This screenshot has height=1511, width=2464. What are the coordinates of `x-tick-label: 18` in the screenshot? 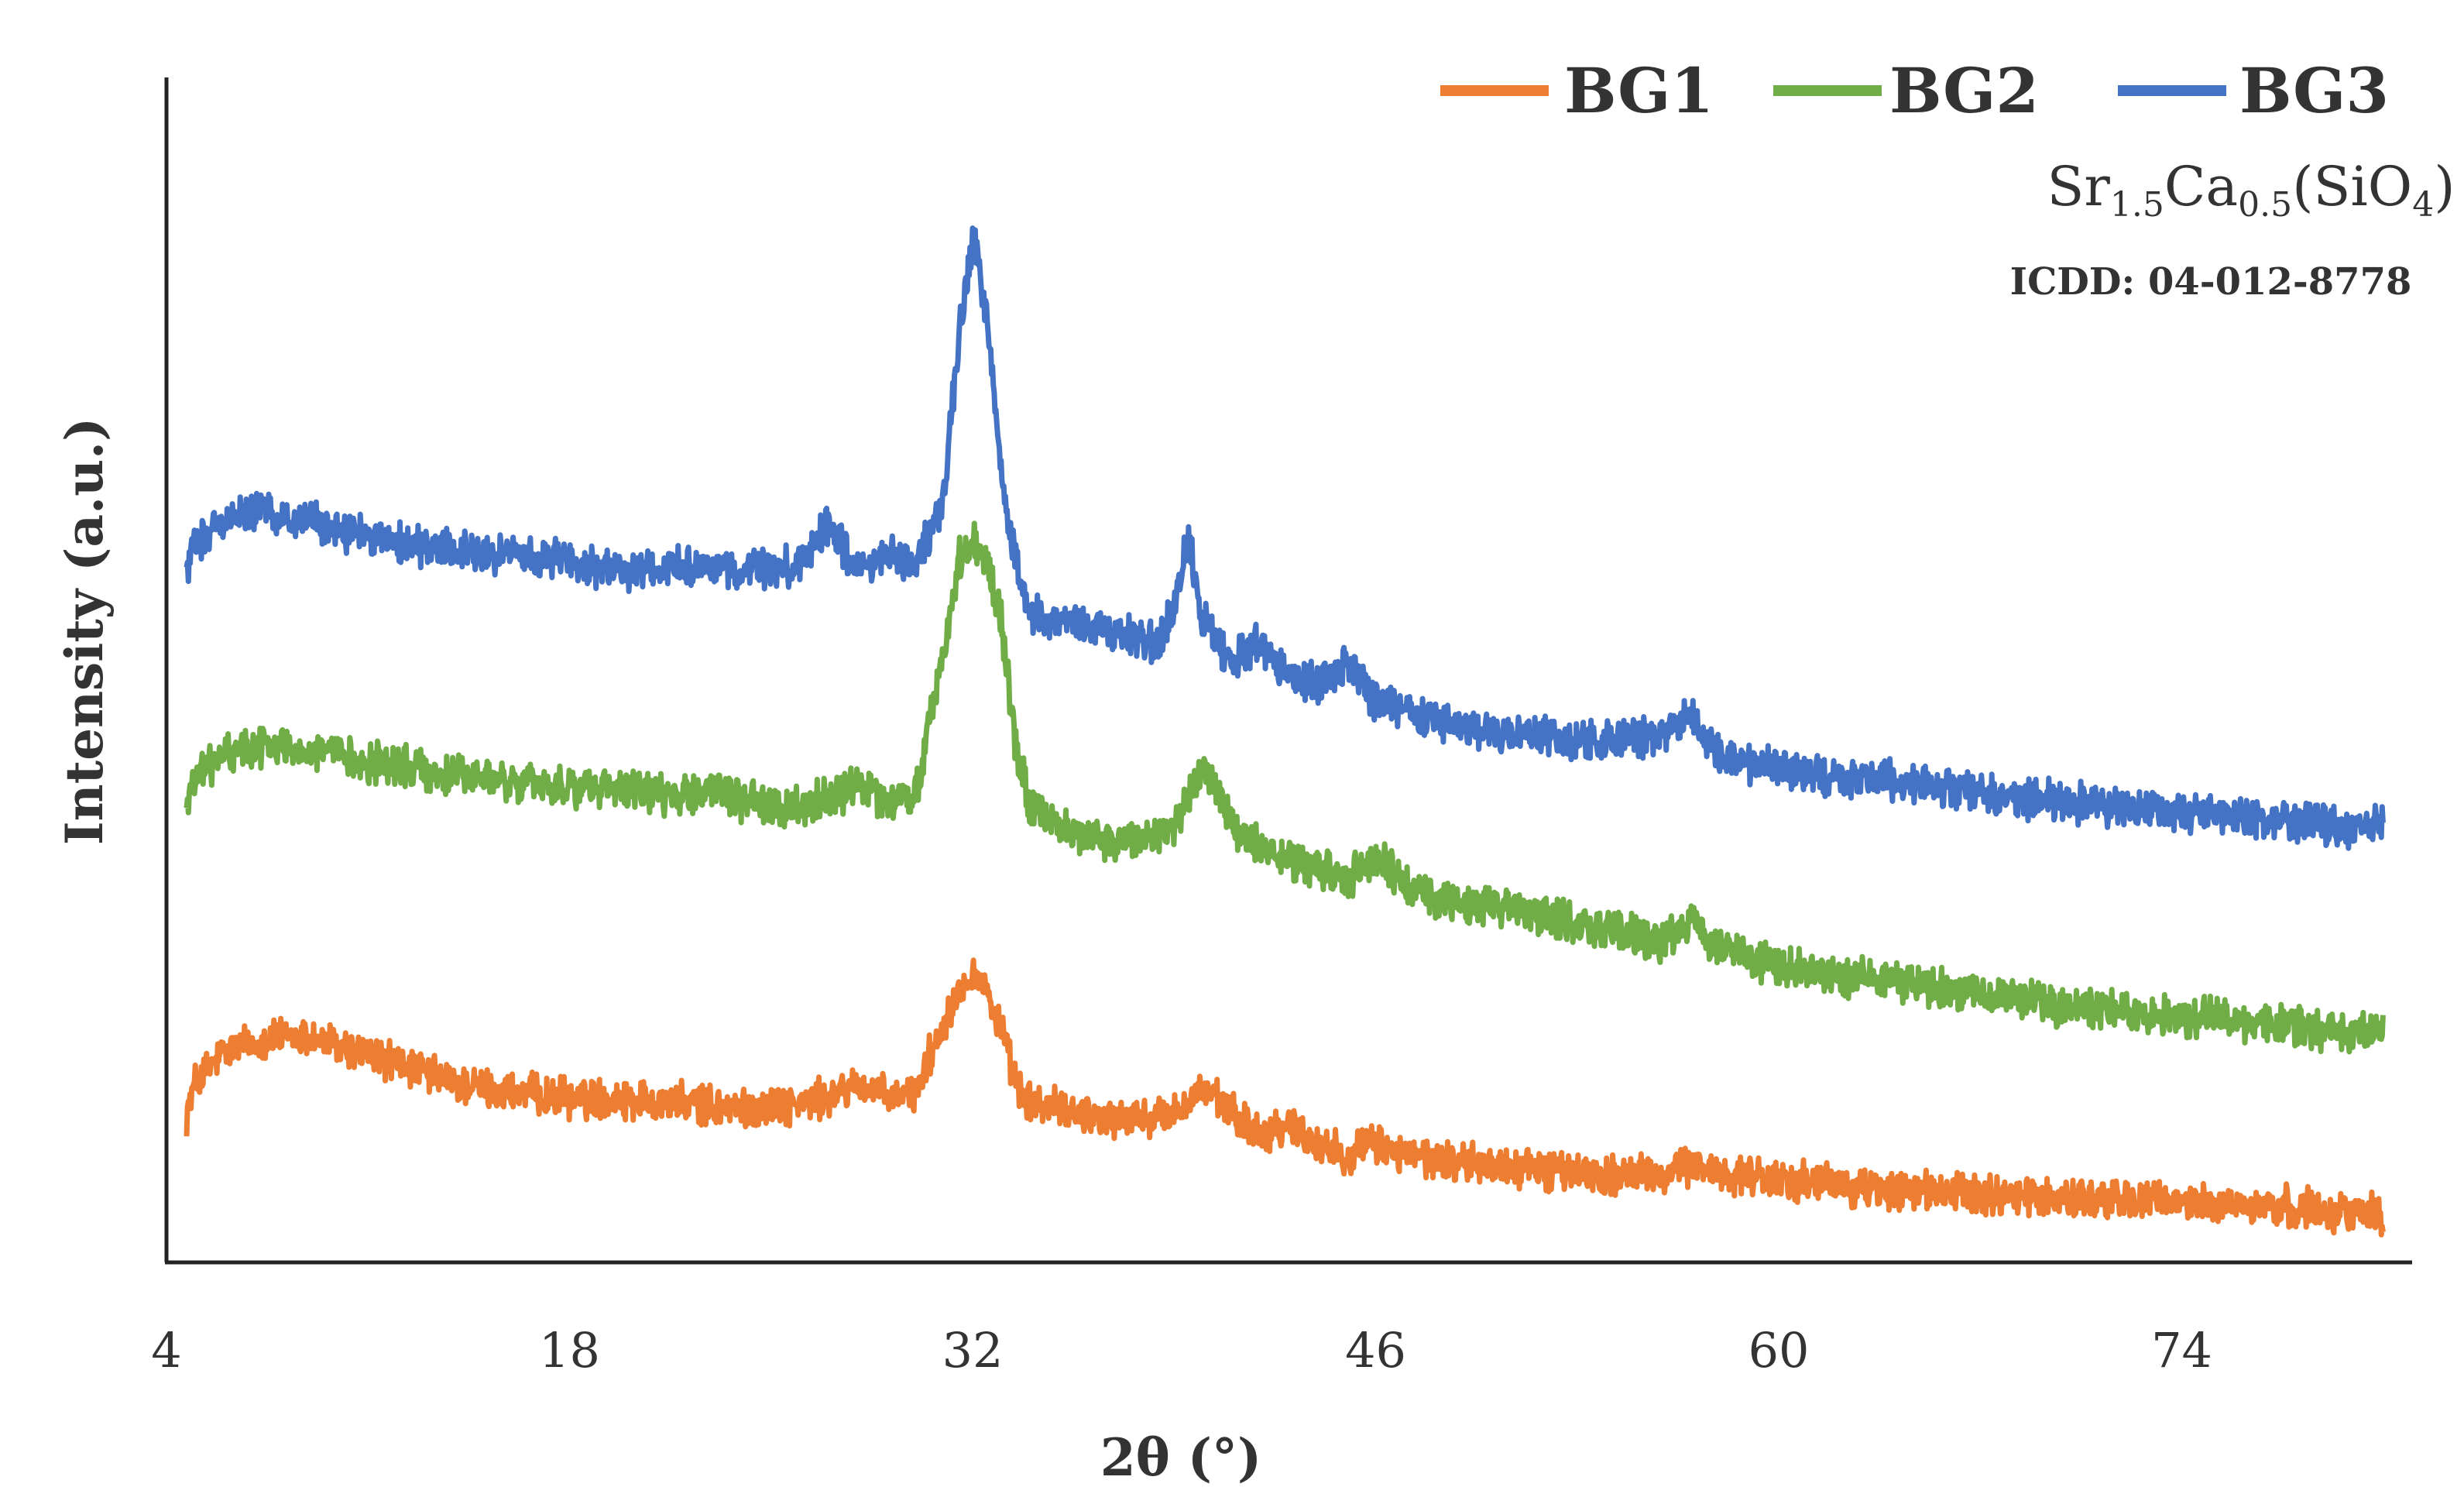 It's located at (569, 1350).